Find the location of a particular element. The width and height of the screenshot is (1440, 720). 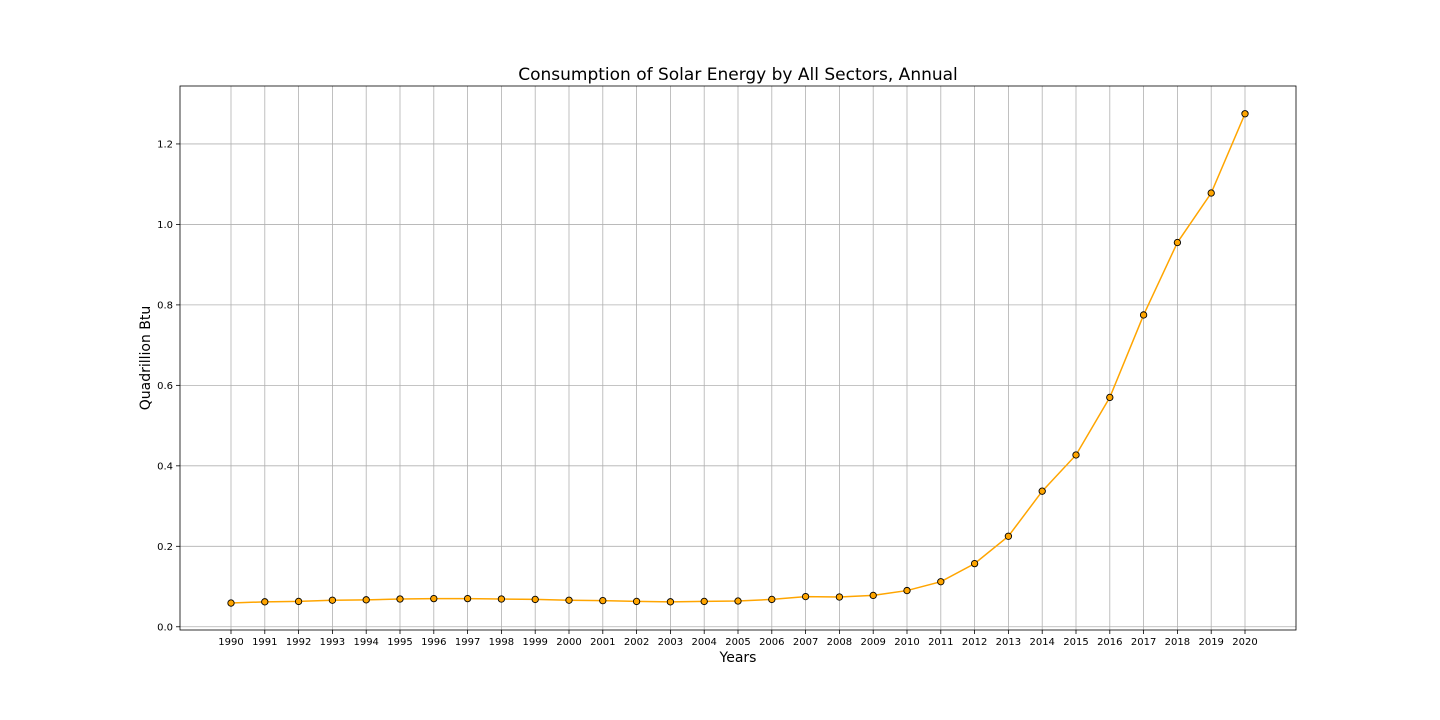

y-tick-label: 1.2 is located at coordinates (165, 144).